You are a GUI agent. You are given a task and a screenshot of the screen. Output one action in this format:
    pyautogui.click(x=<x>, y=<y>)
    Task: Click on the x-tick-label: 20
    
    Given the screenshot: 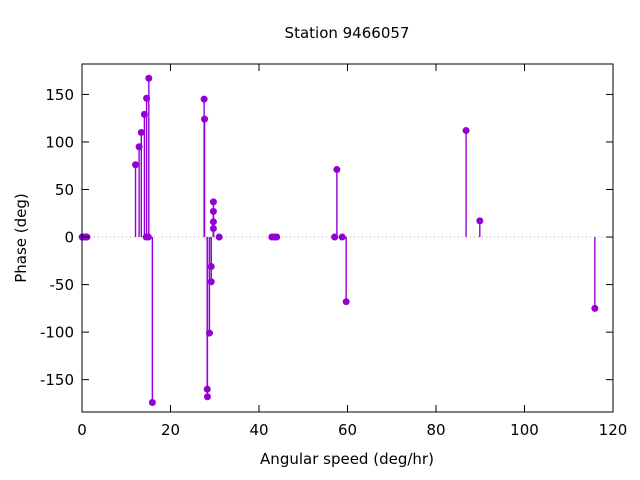 What is the action you would take?
    pyautogui.click(x=170, y=430)
    